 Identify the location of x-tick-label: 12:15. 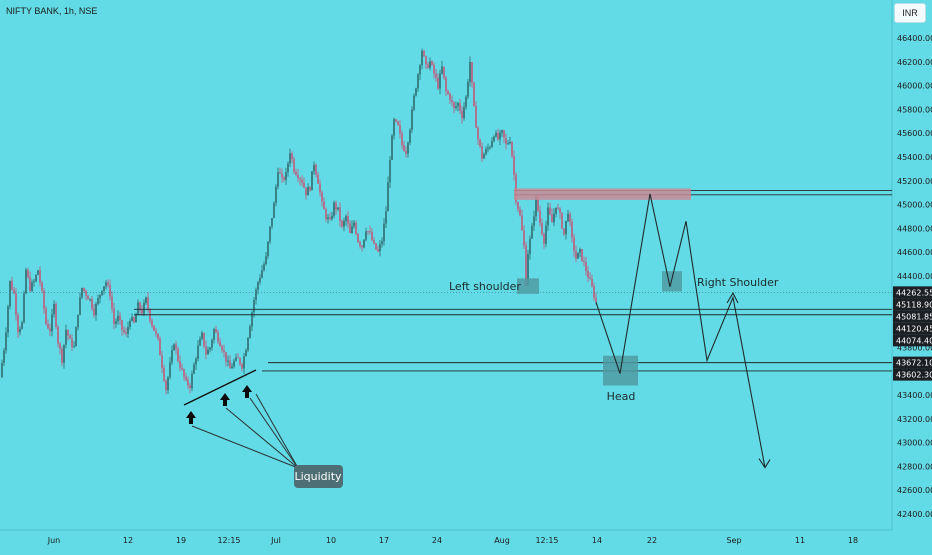
(546, 540).